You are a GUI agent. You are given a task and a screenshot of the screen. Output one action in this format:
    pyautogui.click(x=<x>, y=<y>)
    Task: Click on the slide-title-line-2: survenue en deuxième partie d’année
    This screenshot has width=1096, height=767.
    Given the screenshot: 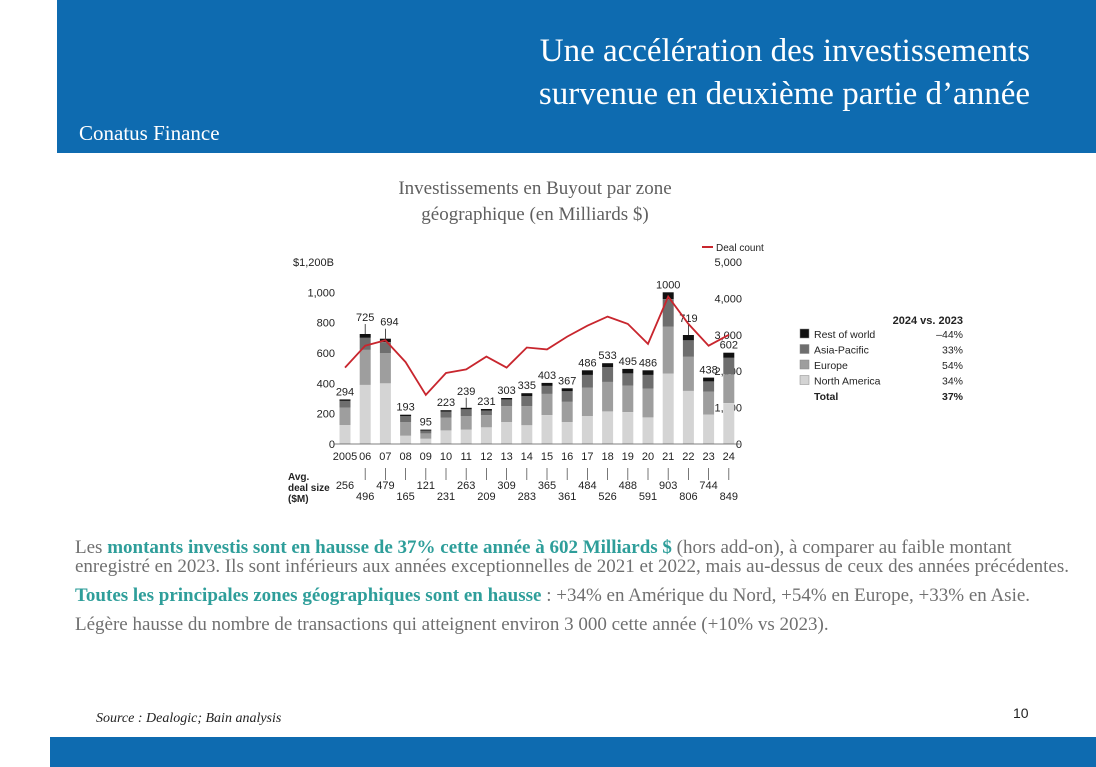 What is the action you would take?
    pyautogui.click(x=784, y=93)
    